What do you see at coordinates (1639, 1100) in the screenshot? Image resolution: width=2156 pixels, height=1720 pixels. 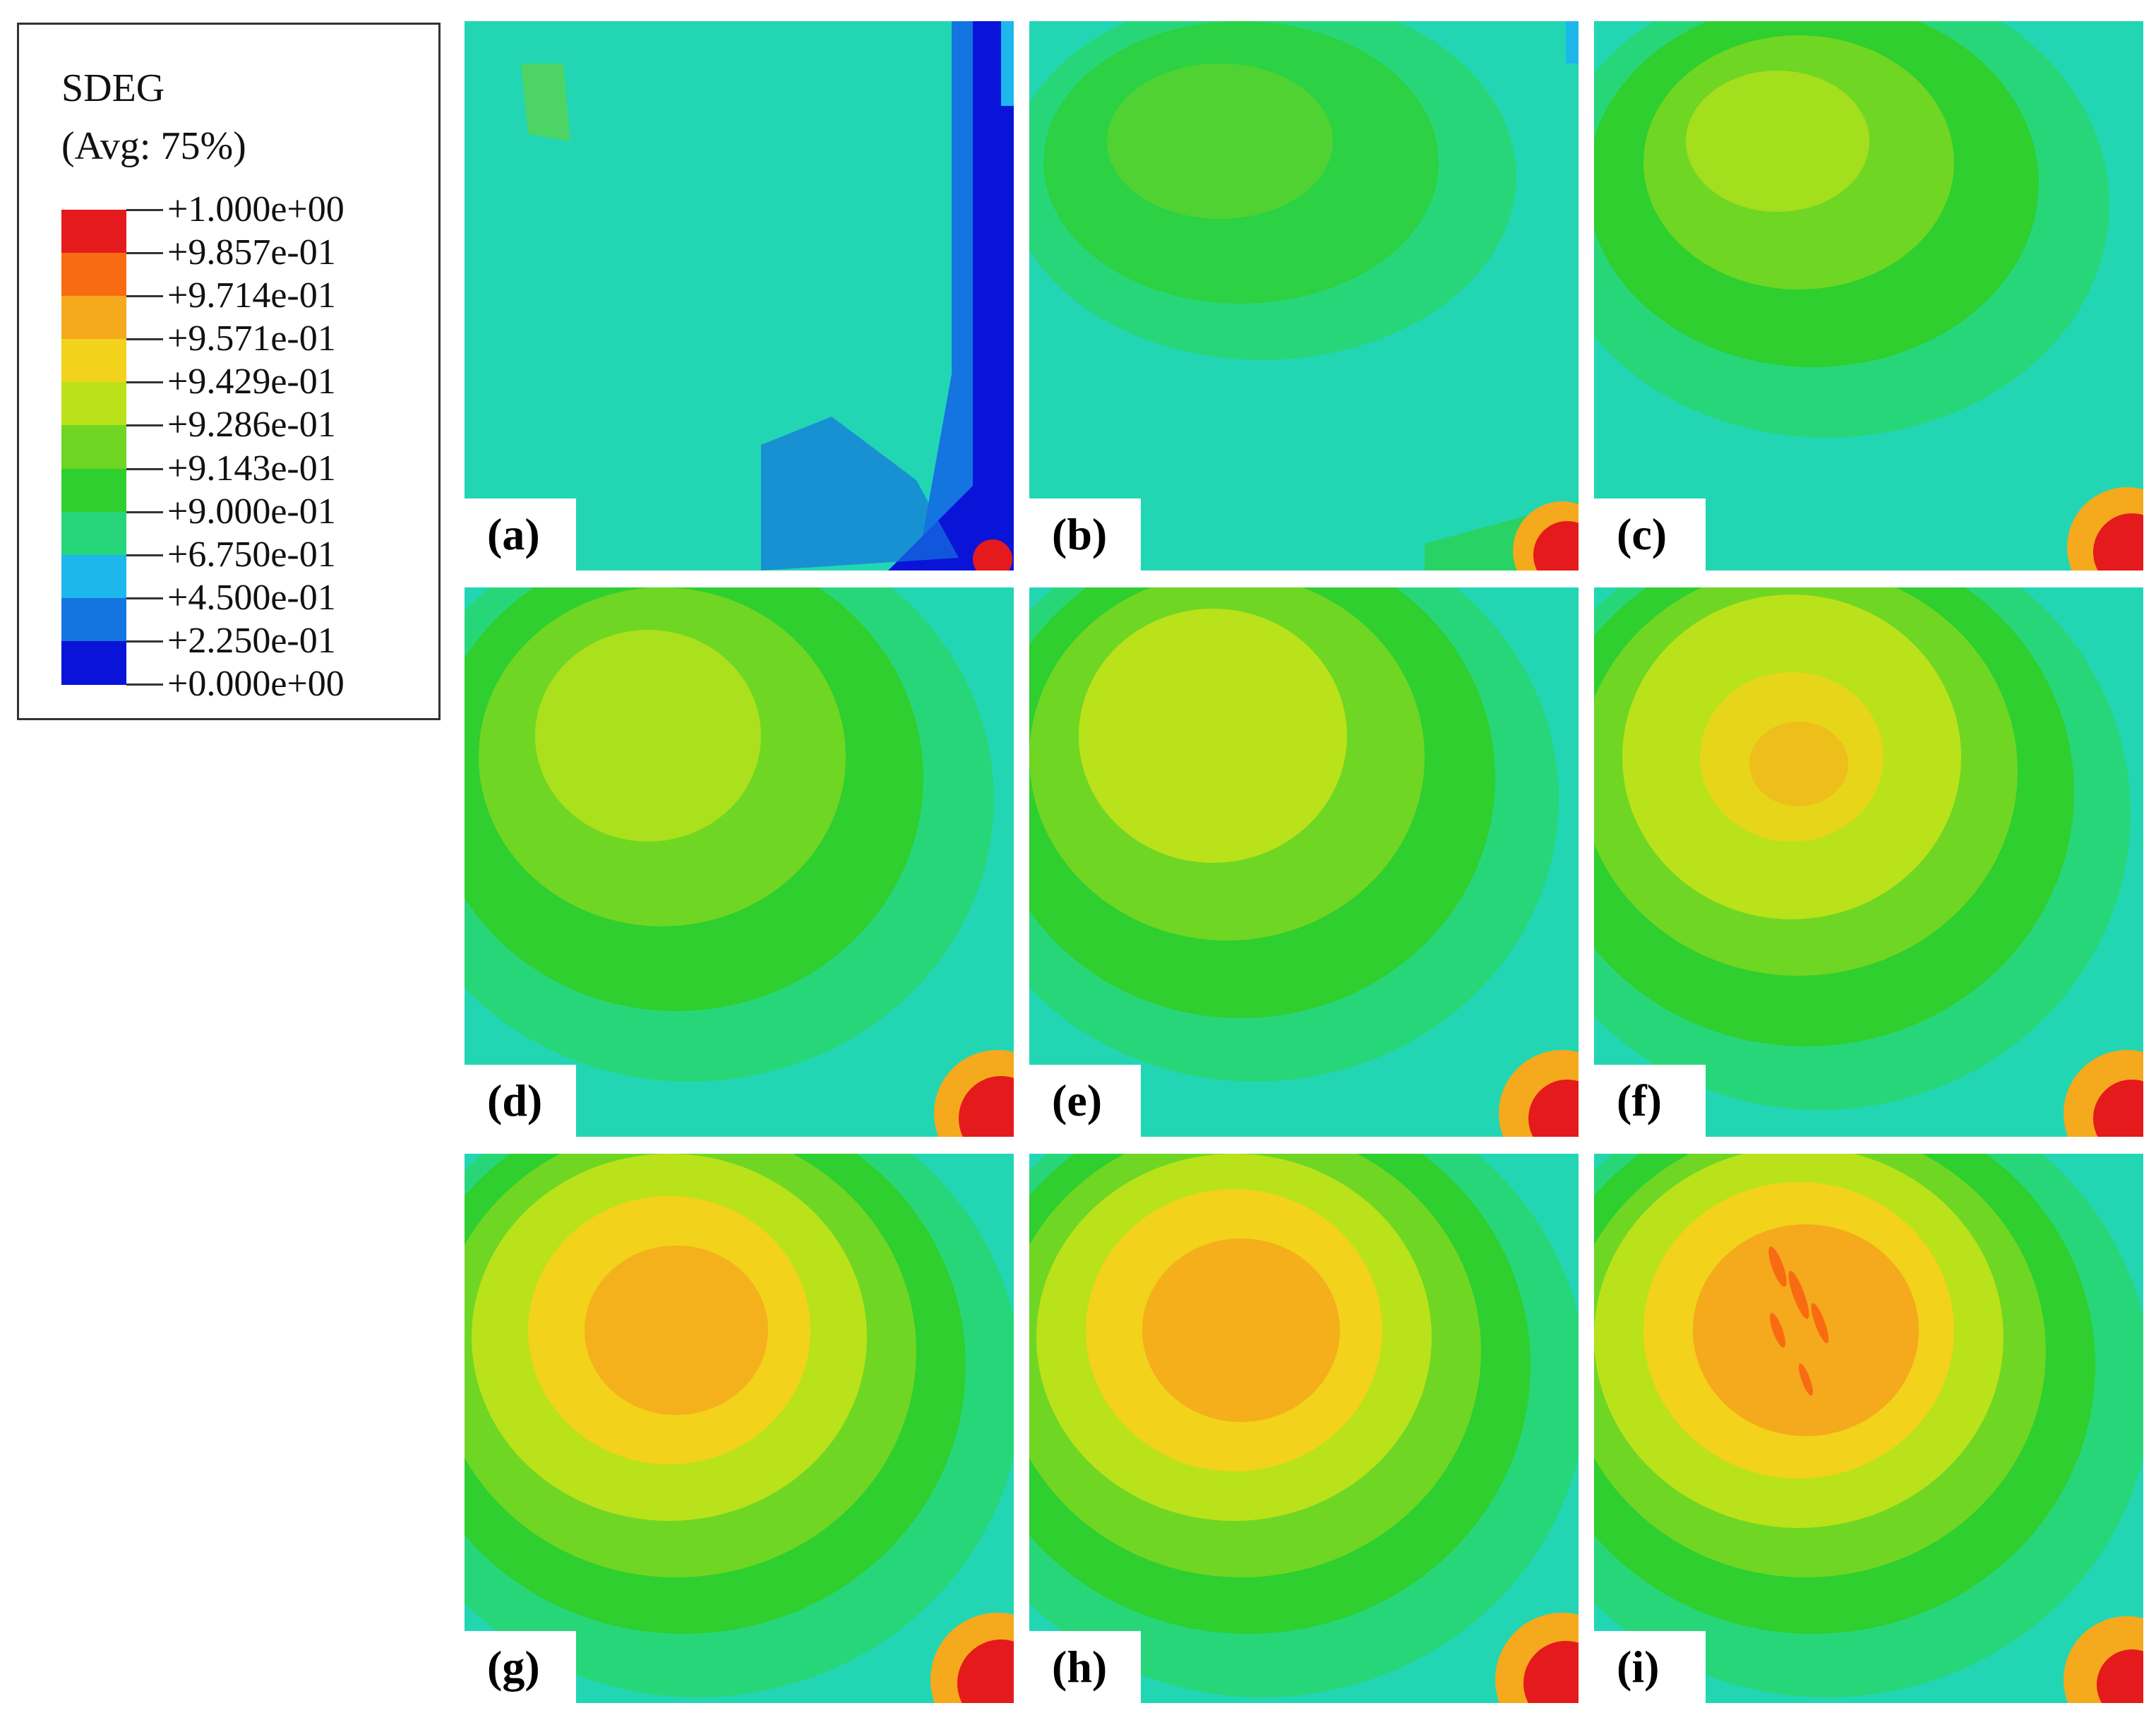 I see `panel-label-f: (f)` at bounding box center [1639, 1100].